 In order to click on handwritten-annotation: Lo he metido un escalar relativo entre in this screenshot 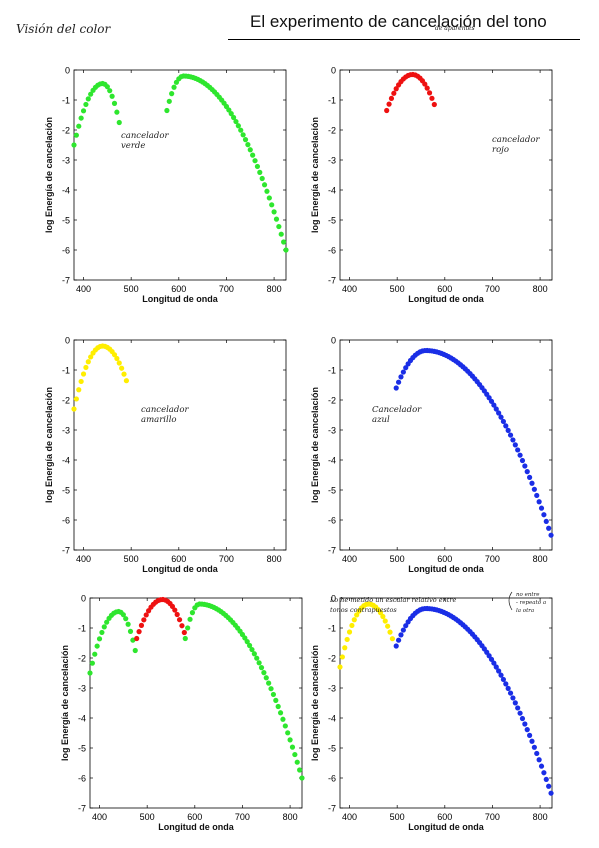, I will do `click(393, 600)`.